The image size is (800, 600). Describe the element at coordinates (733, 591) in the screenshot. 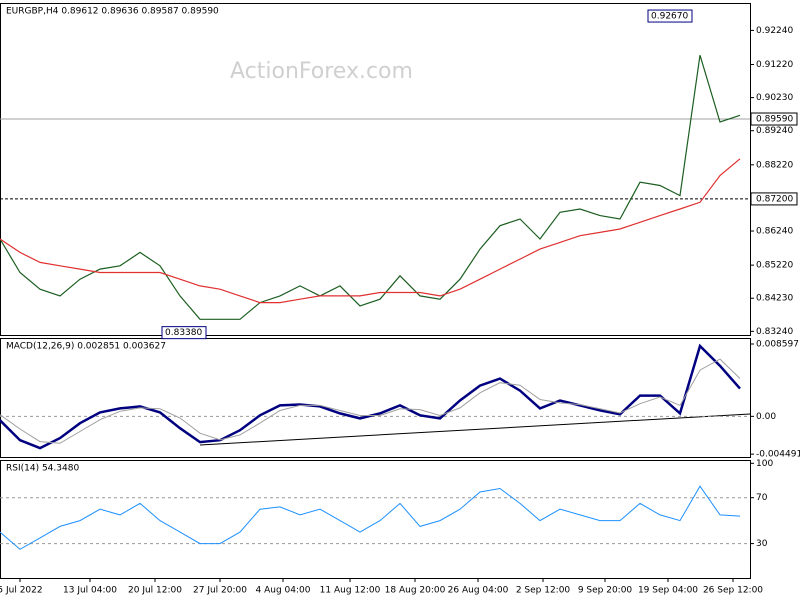

I see `x-tick-label: 26 Sep 12:00` at that location.